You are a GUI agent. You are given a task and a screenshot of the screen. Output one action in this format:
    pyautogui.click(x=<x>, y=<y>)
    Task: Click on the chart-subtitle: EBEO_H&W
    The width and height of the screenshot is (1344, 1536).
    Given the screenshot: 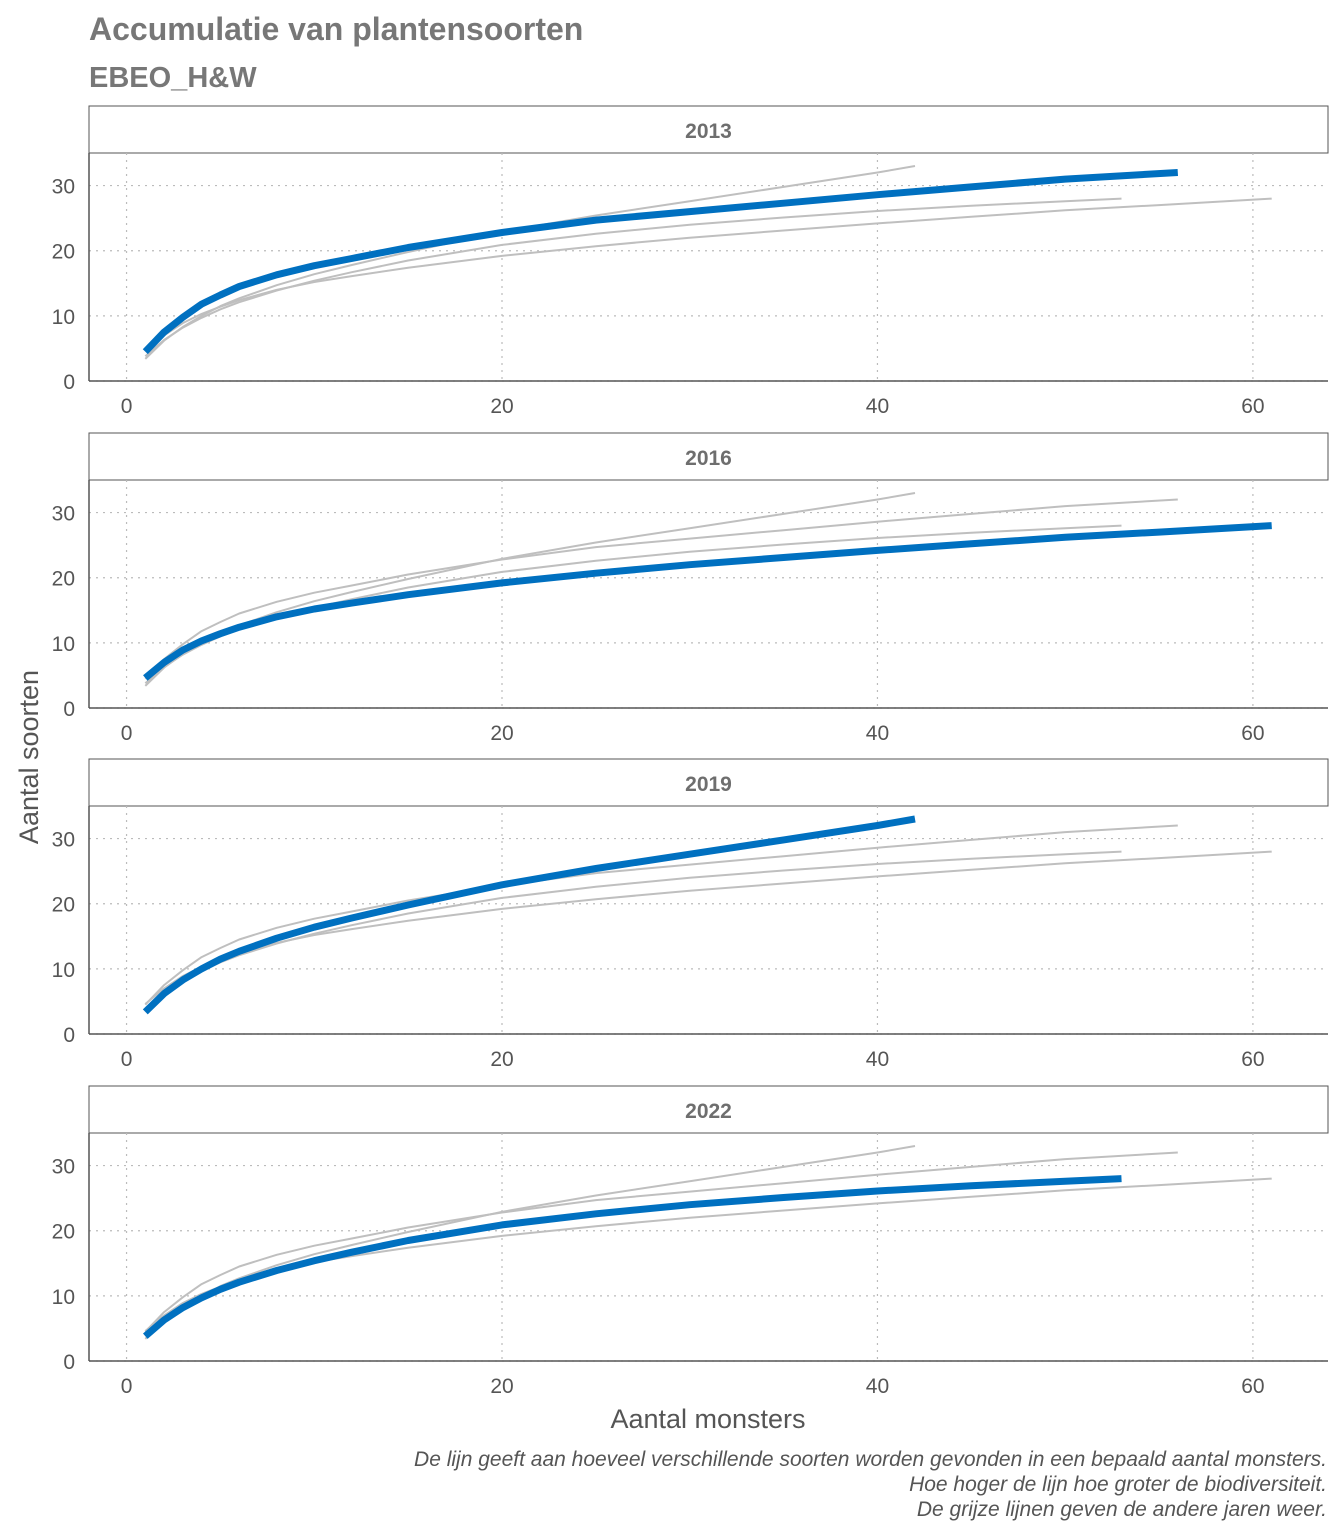 What is the action you would take?
    pyautogui.click(x=173, y=78)
    